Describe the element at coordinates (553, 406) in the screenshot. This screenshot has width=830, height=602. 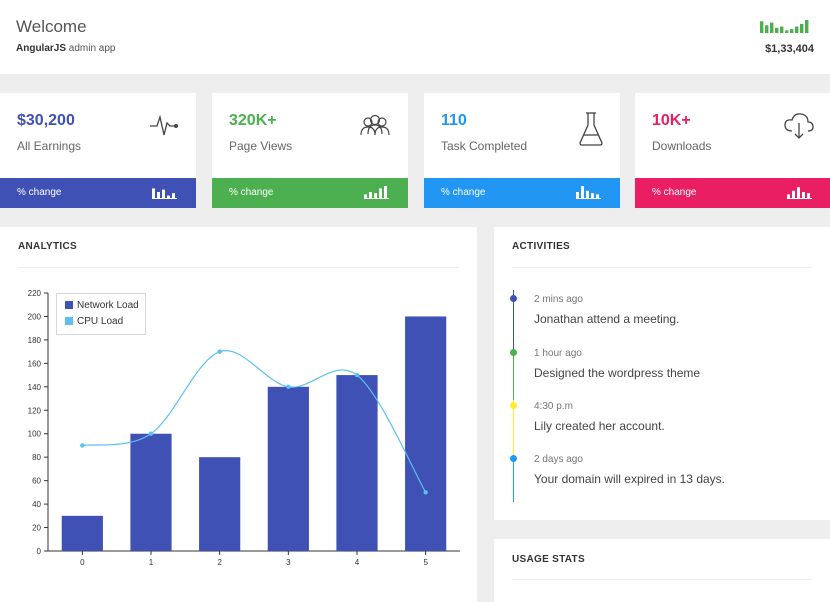
I see `activity-time: 4:30 p.m` at that location.